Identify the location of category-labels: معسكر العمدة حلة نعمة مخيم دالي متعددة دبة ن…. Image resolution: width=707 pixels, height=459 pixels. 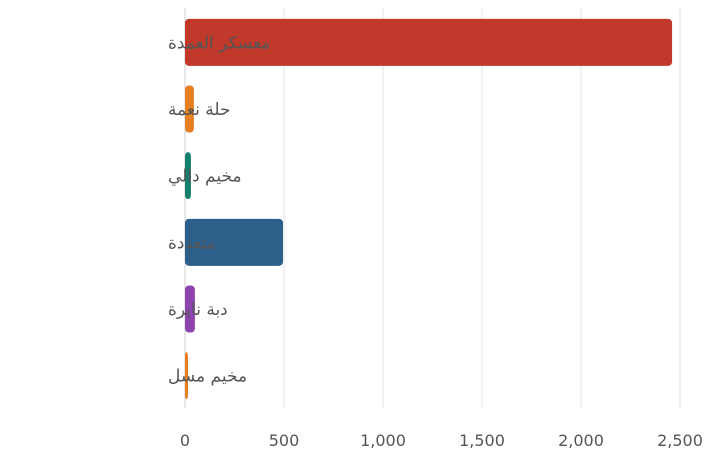
(219, 209).